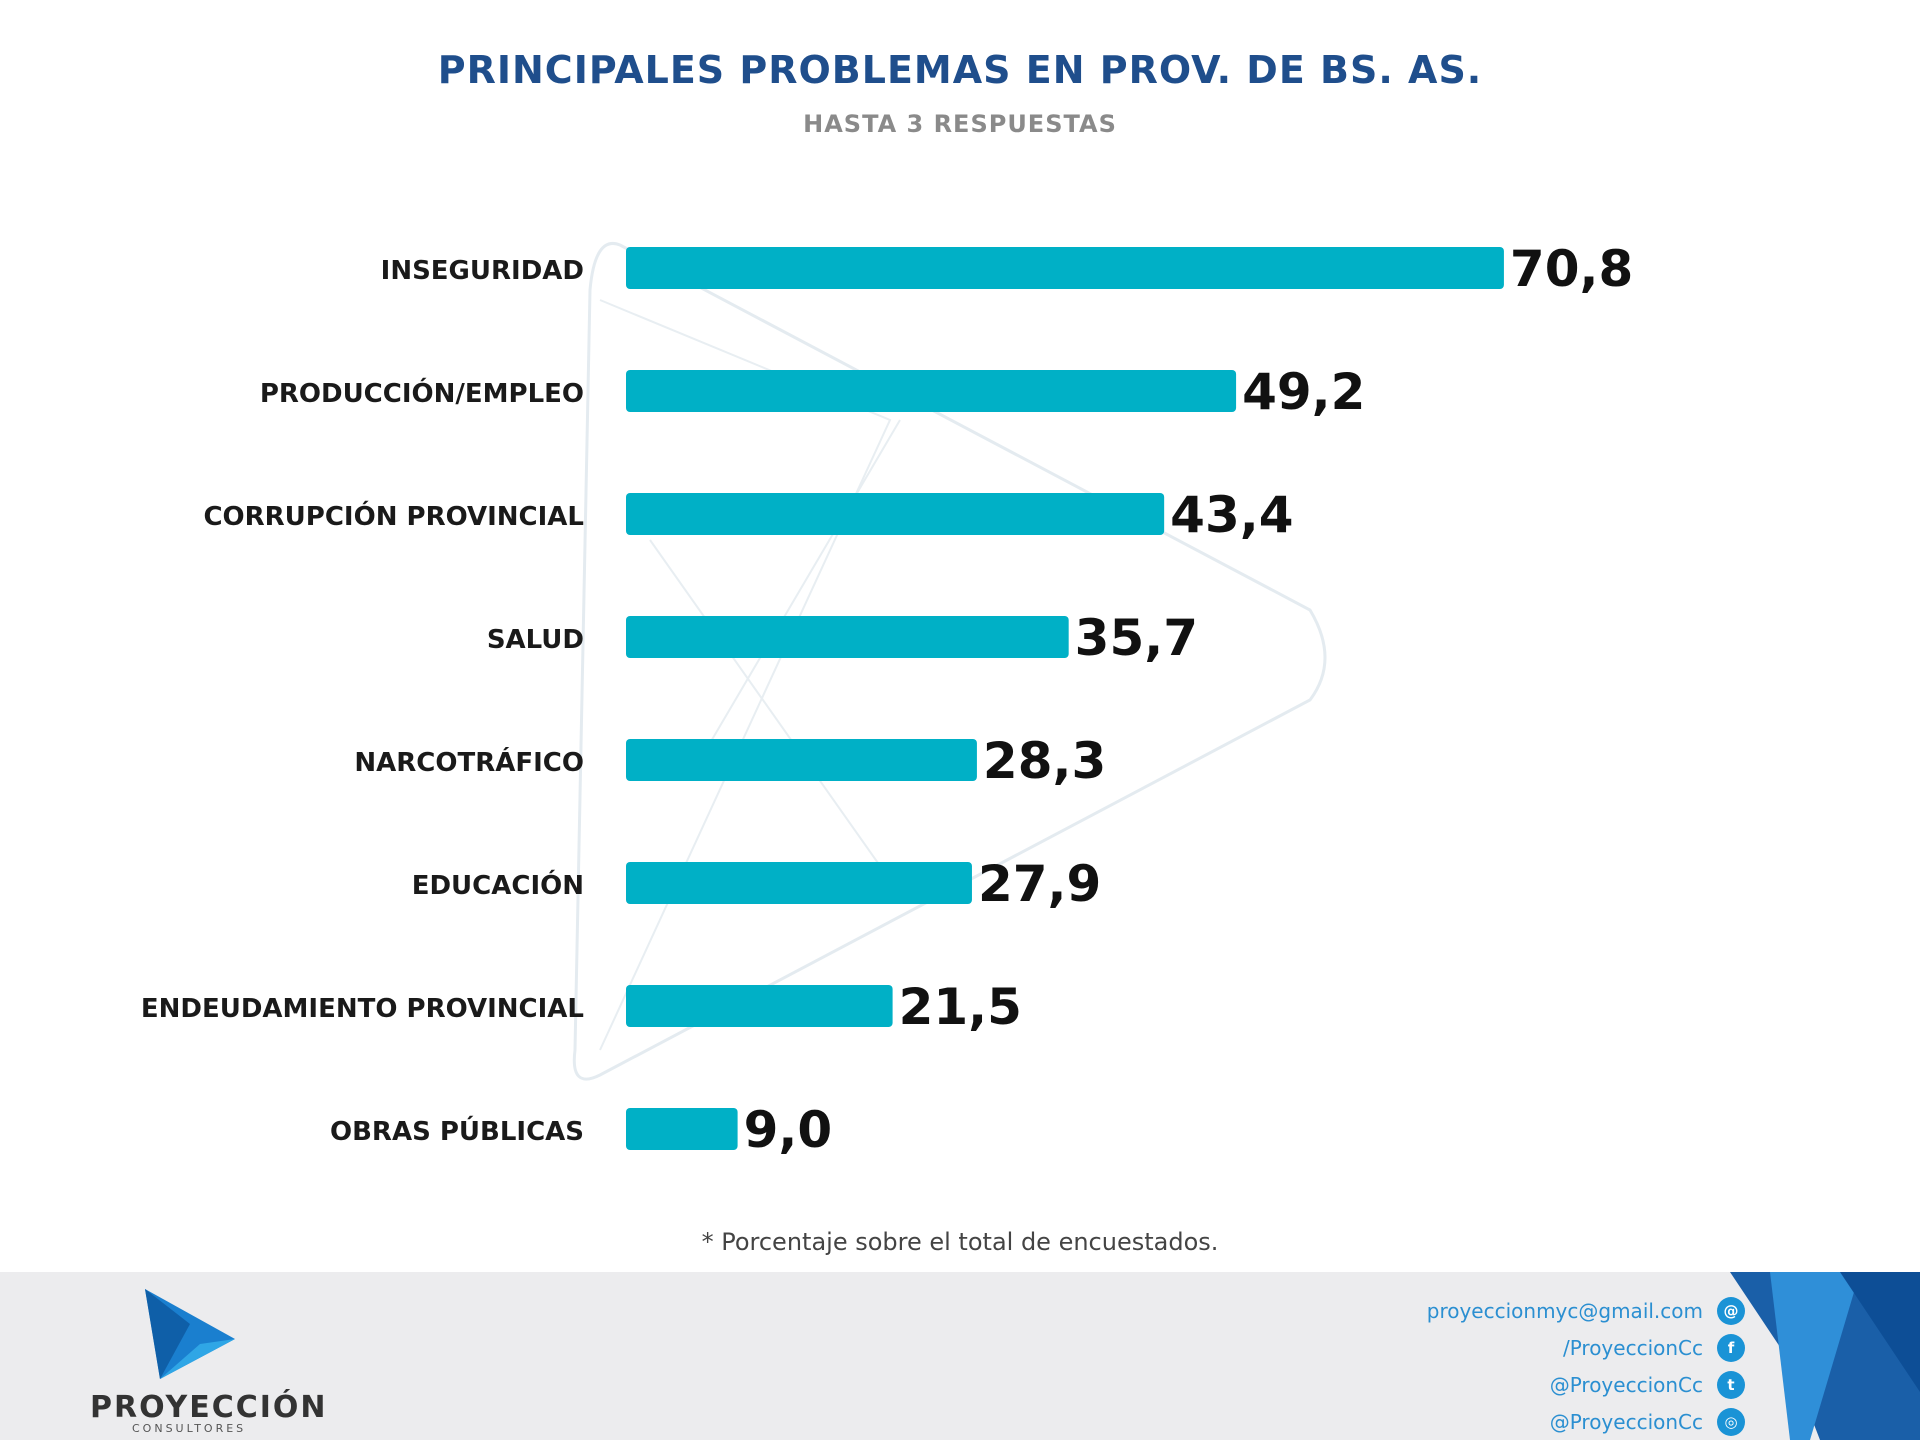 This screenshot has height=1440, width=1920. I want to click on value-label: 70,8, so click(1571, 269).